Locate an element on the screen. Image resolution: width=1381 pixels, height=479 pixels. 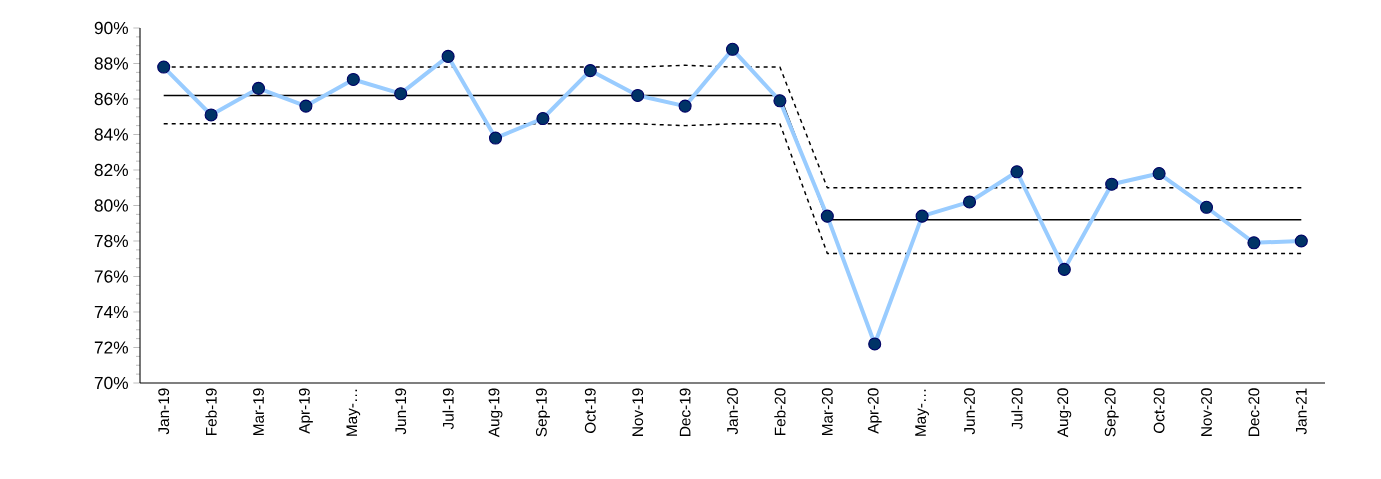
x-tick-label: Apr-19 is located at coordinates (305, 411).